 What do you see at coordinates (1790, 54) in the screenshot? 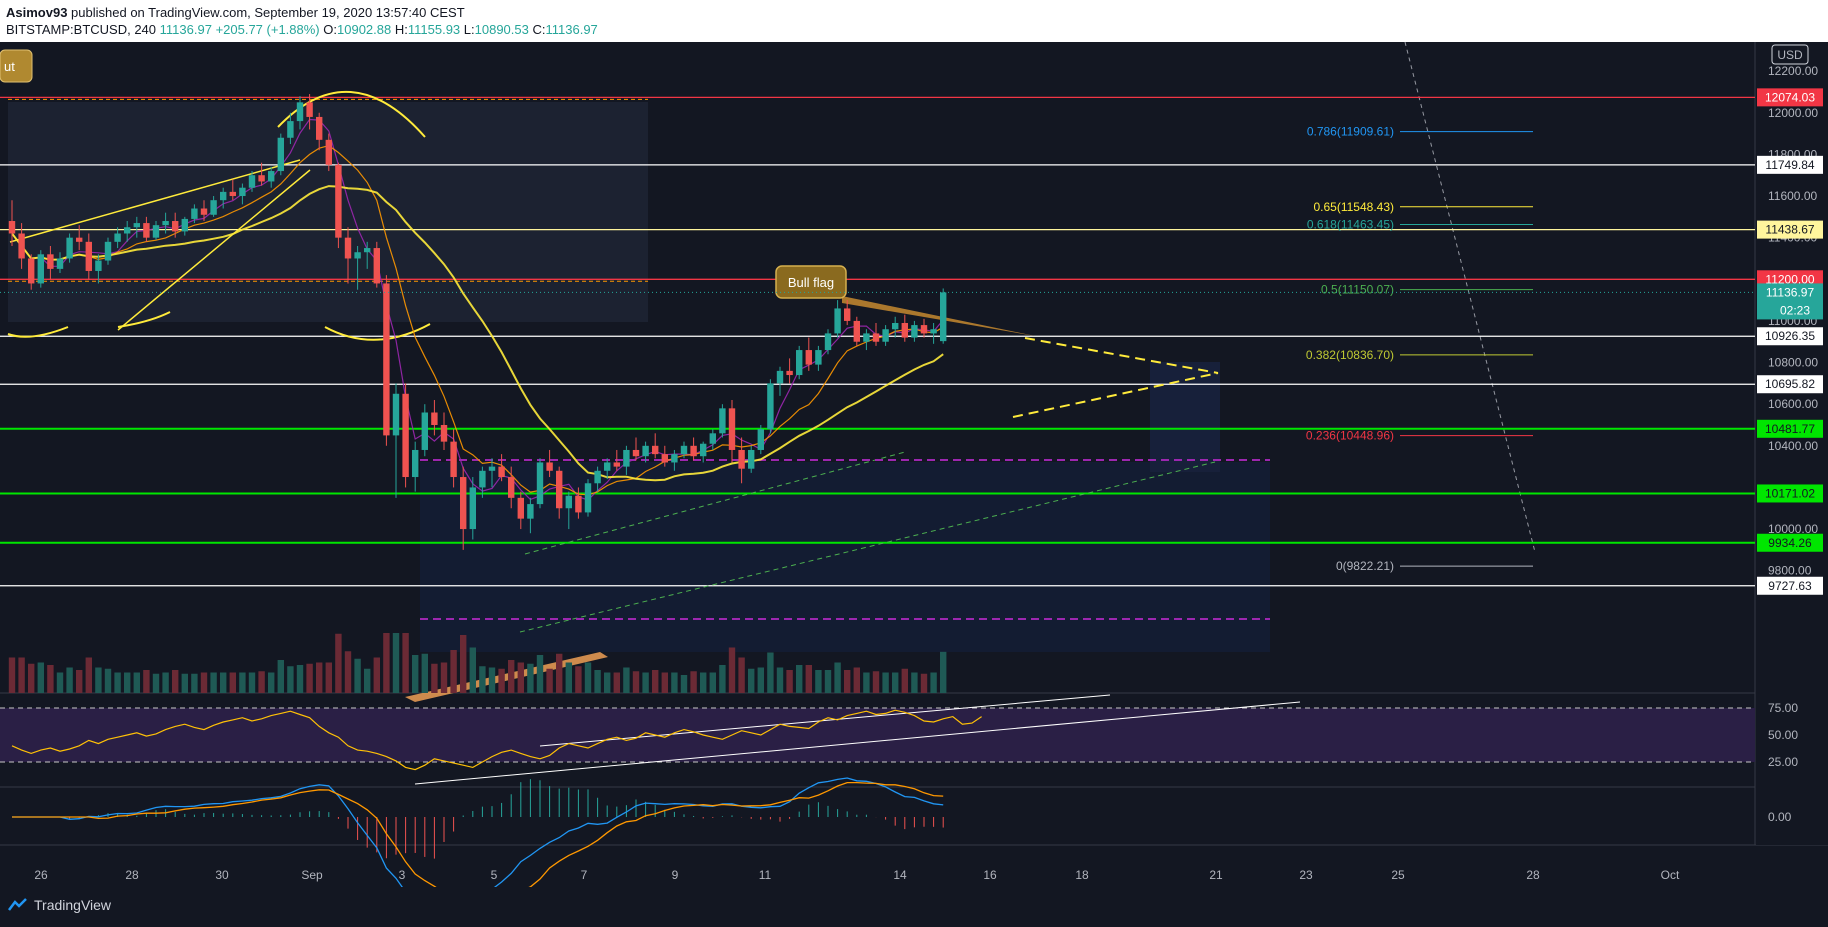
I see `currency-badge: USD` at bounding box center [1790, 54].